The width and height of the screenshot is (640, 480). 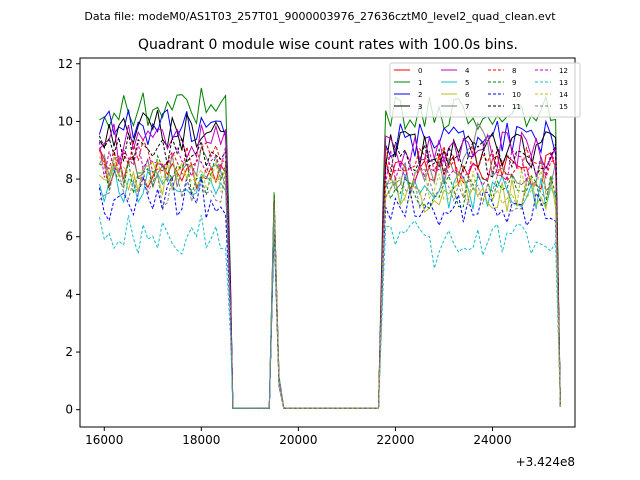 I want to click on legend-label-11: 11, so click(x=516, y=107).